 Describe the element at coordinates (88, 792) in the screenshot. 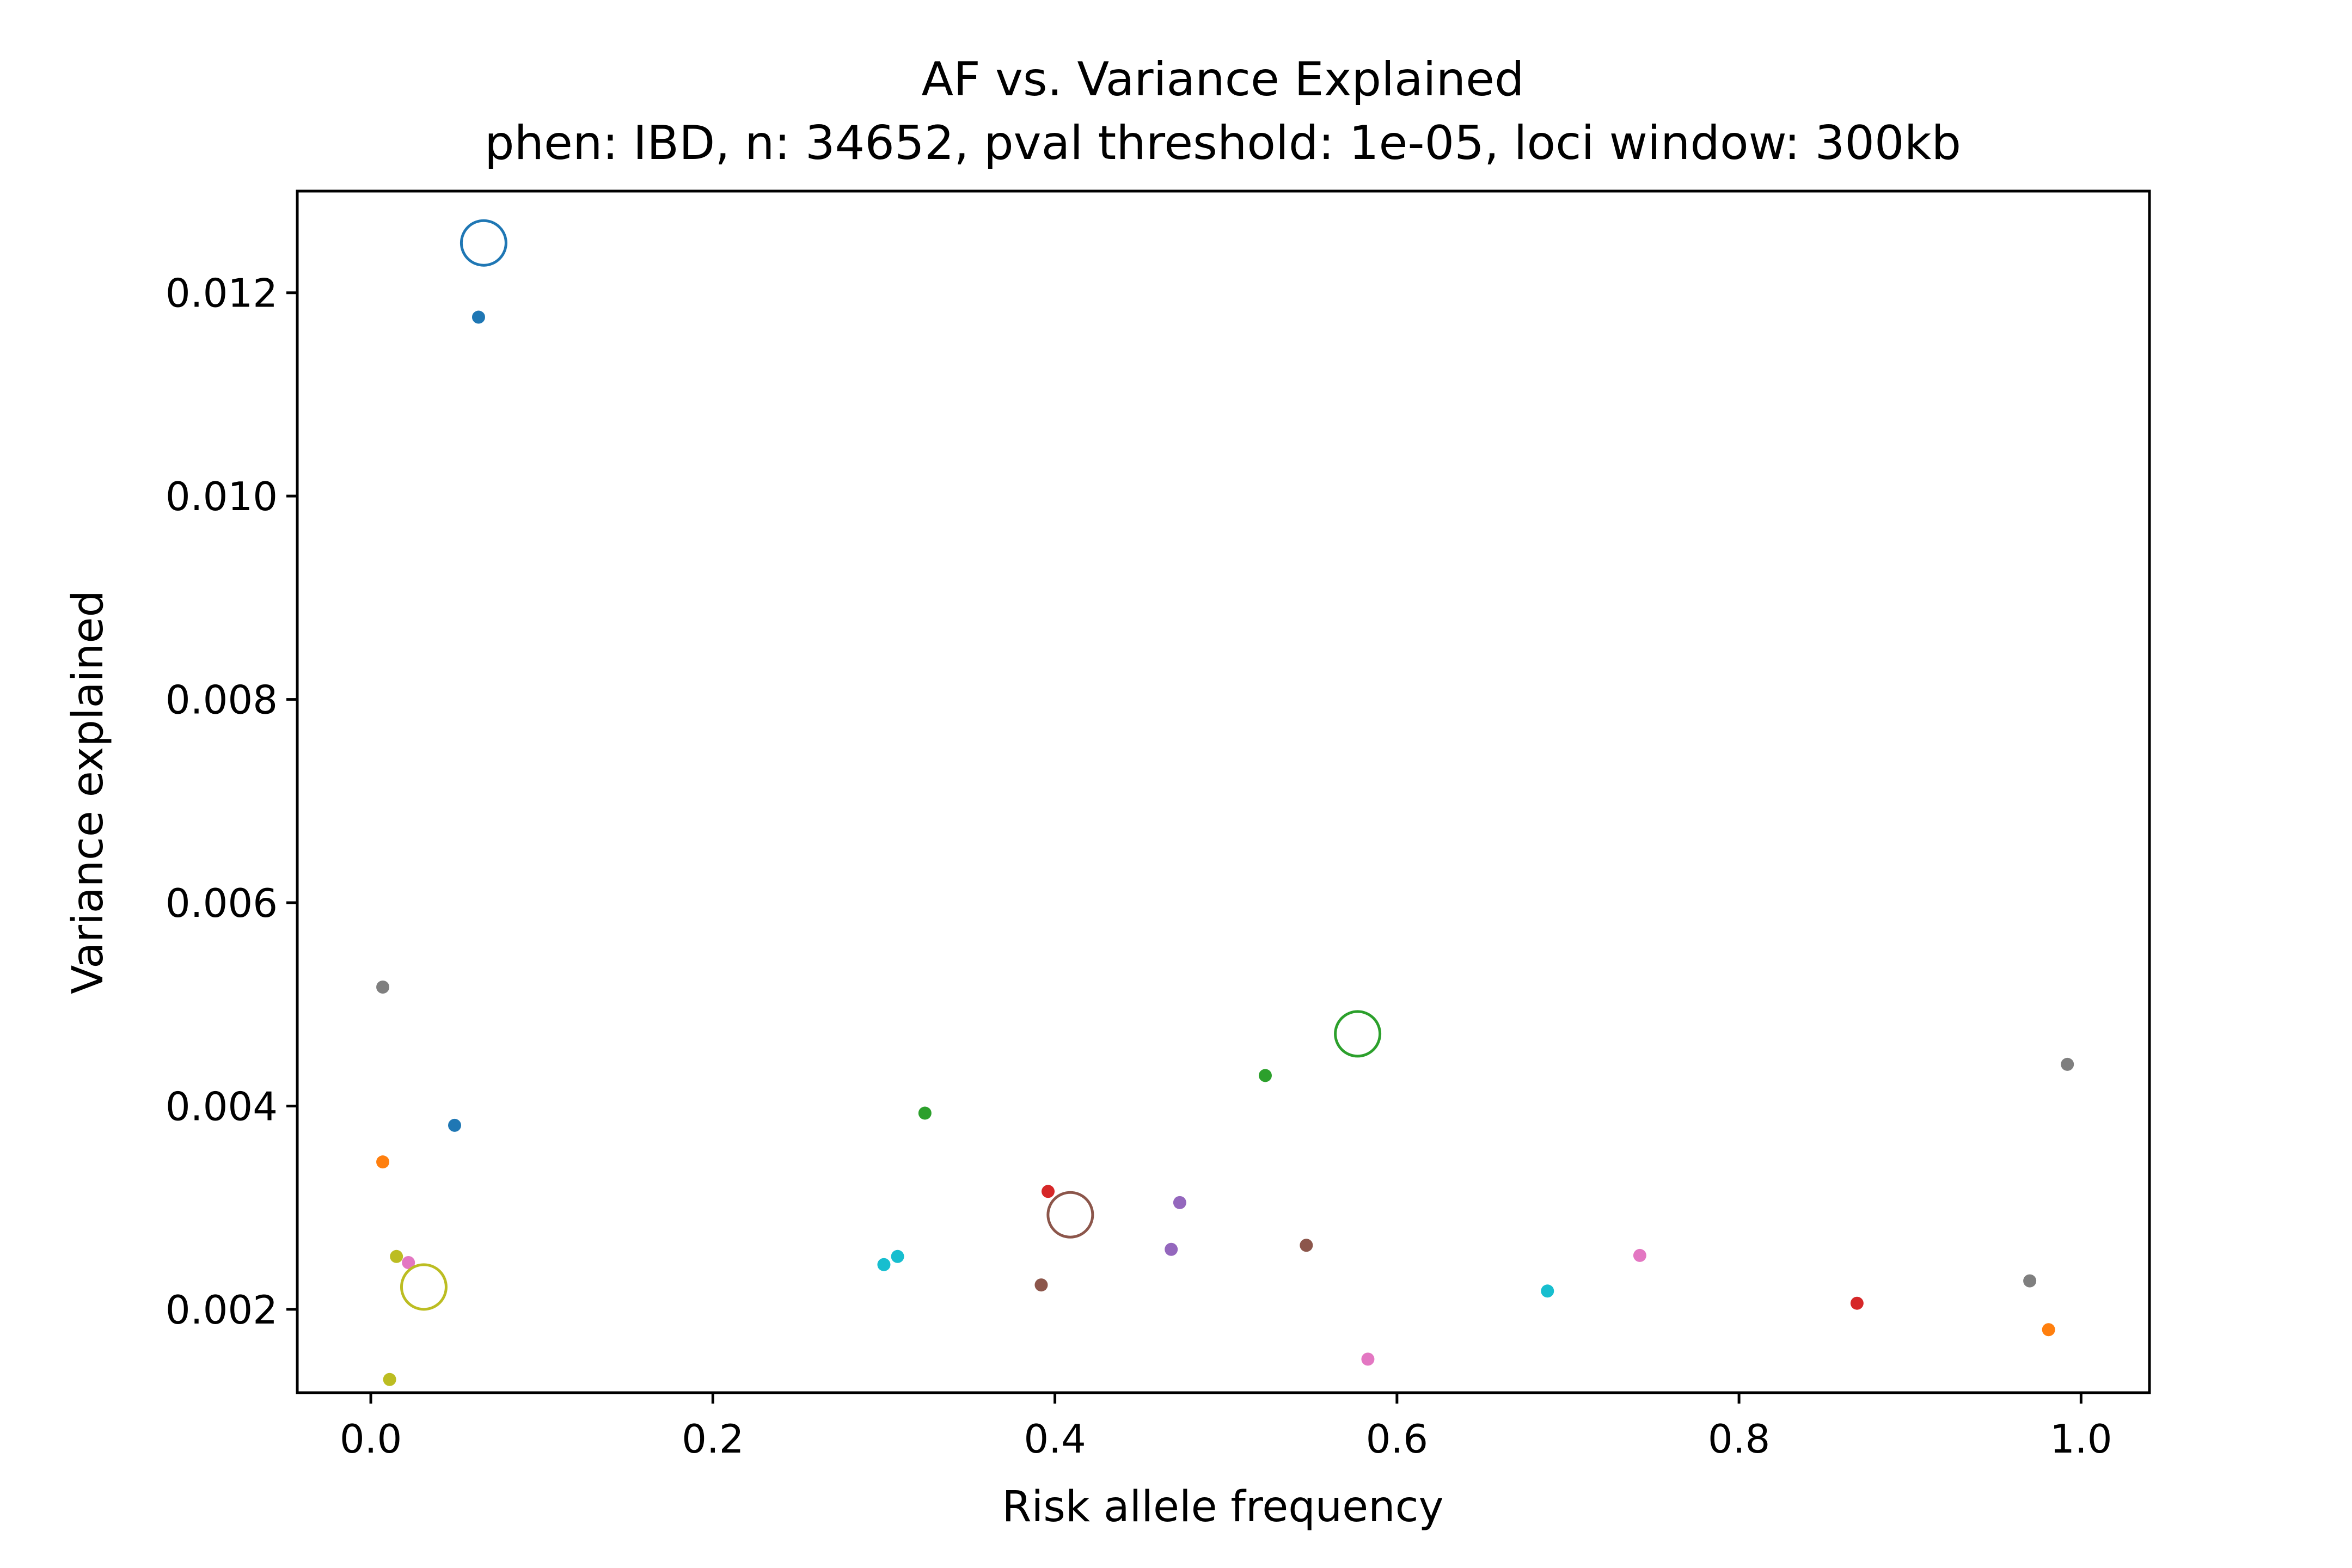

I see `y-axis-label: Variance explained` at that location.